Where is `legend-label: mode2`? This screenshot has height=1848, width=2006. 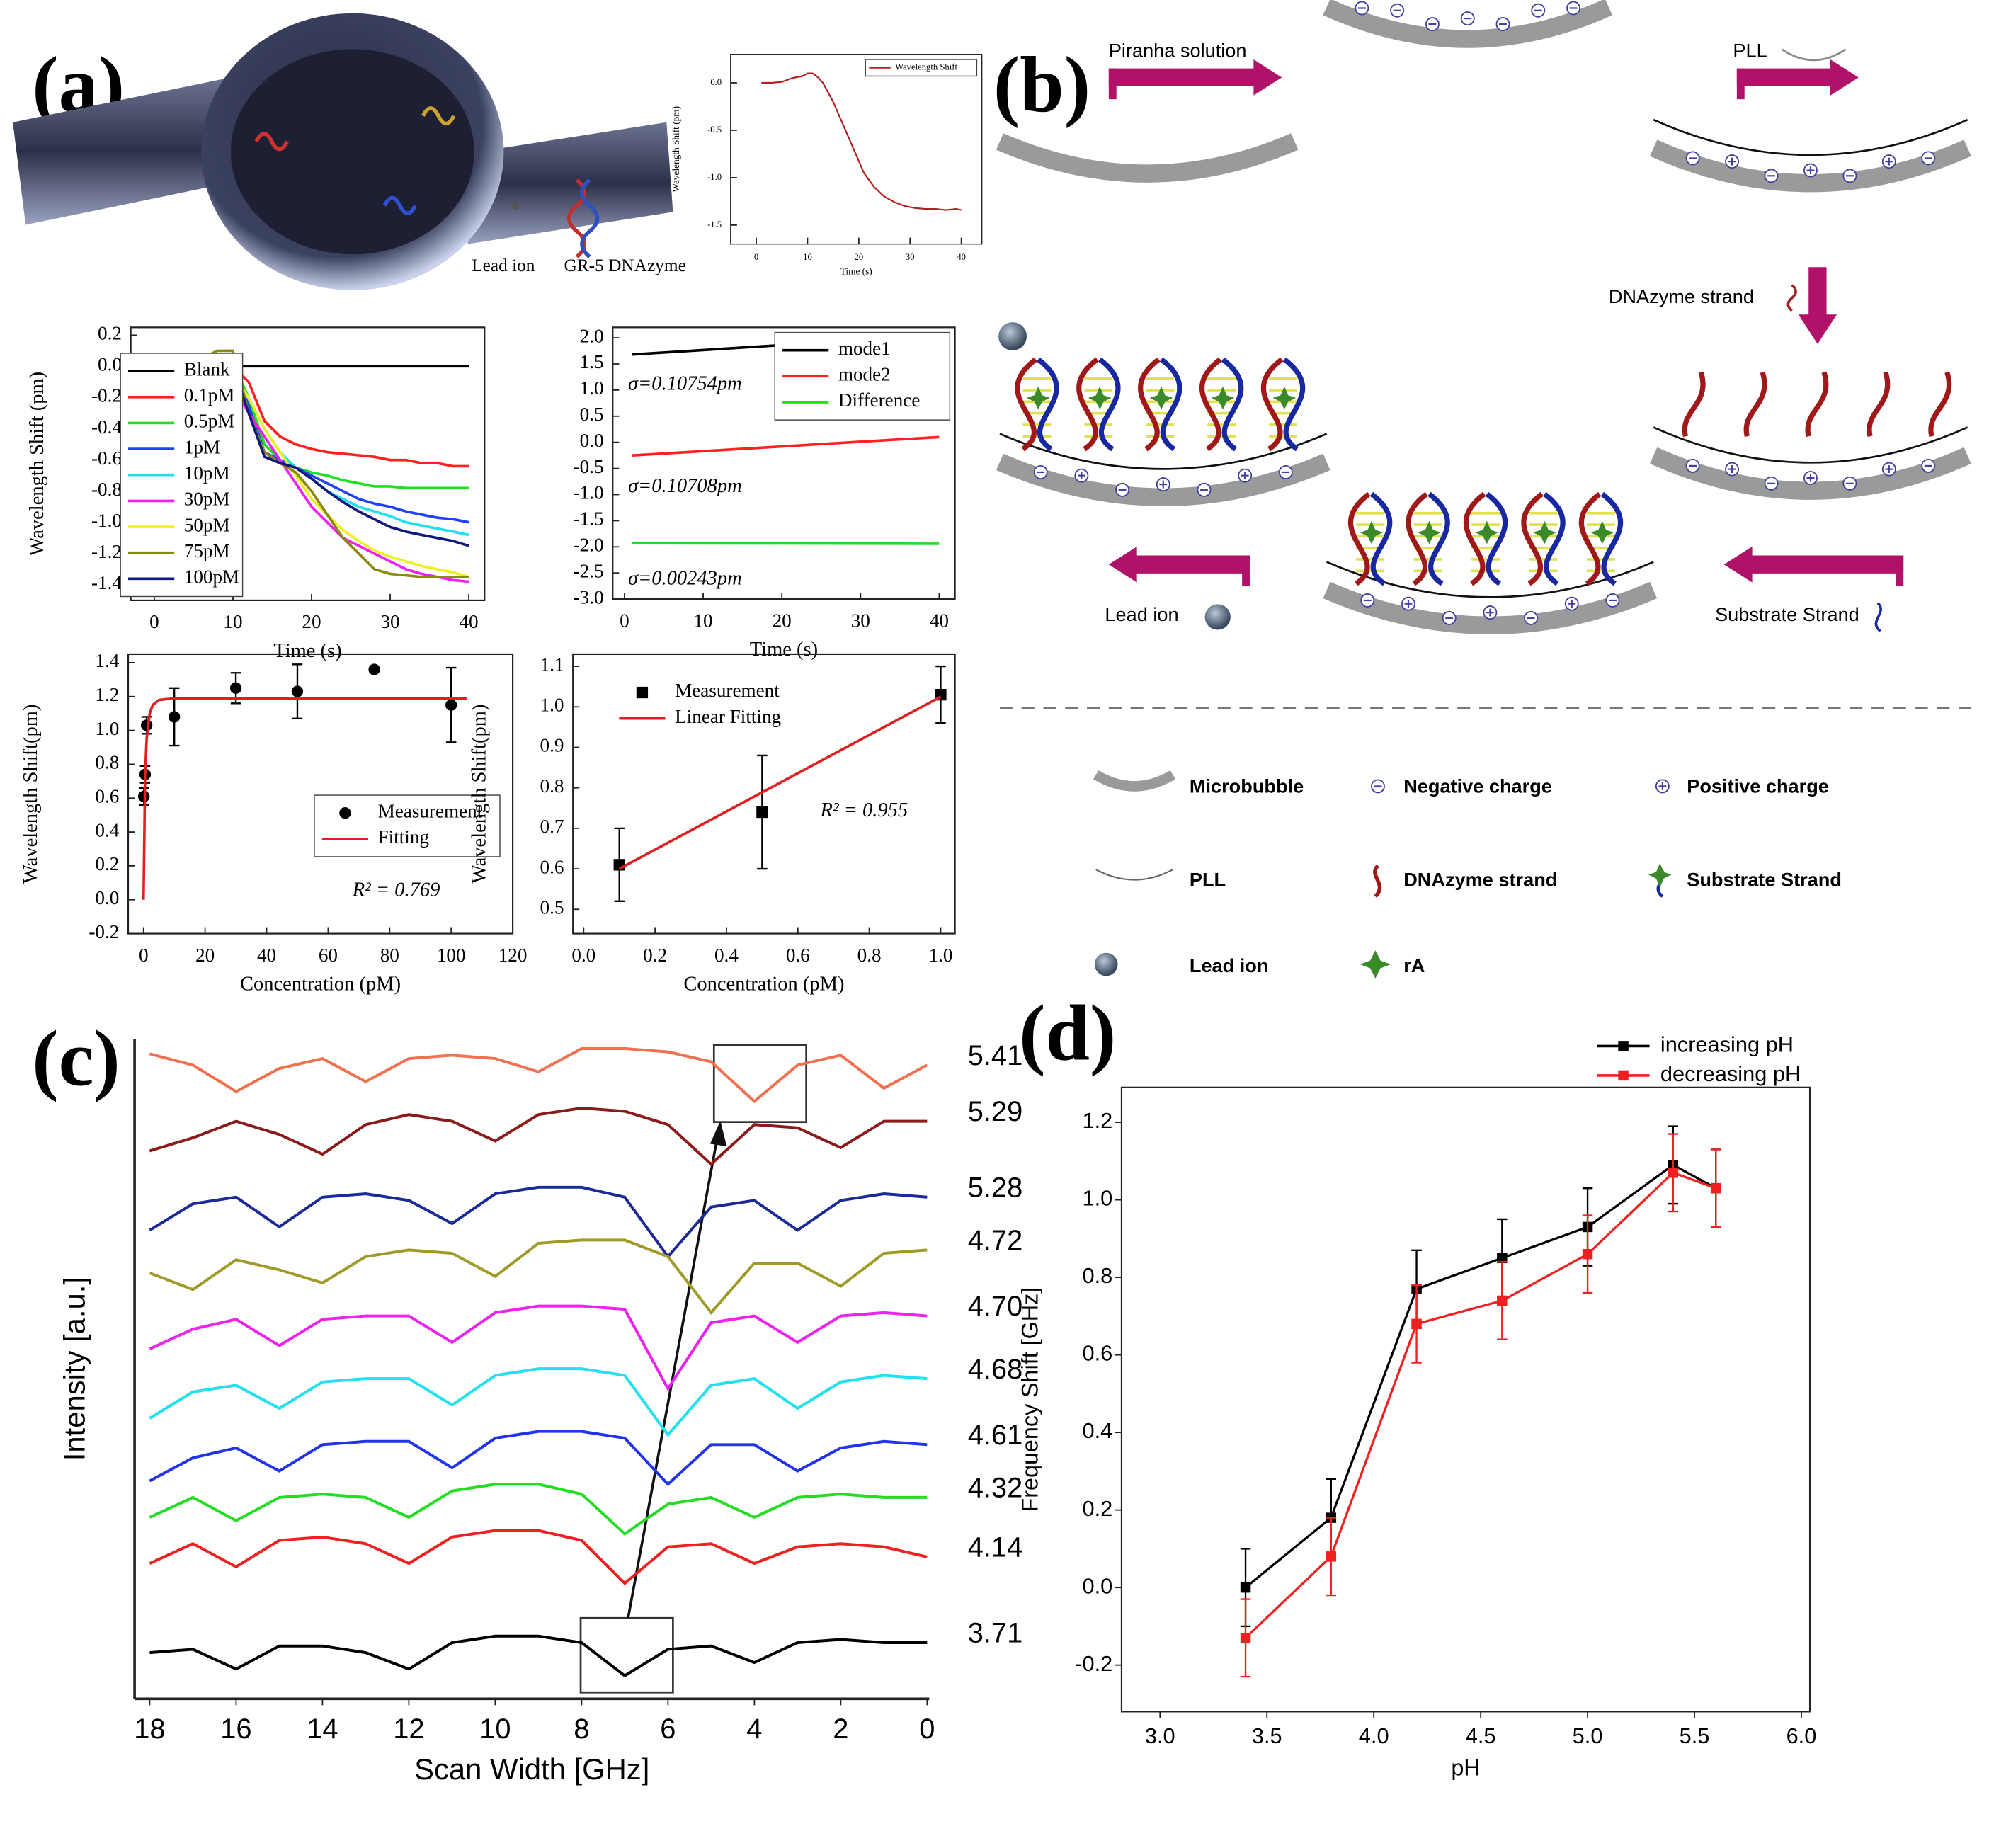
legend-label: mode2 is located at coordinates (864, 375).